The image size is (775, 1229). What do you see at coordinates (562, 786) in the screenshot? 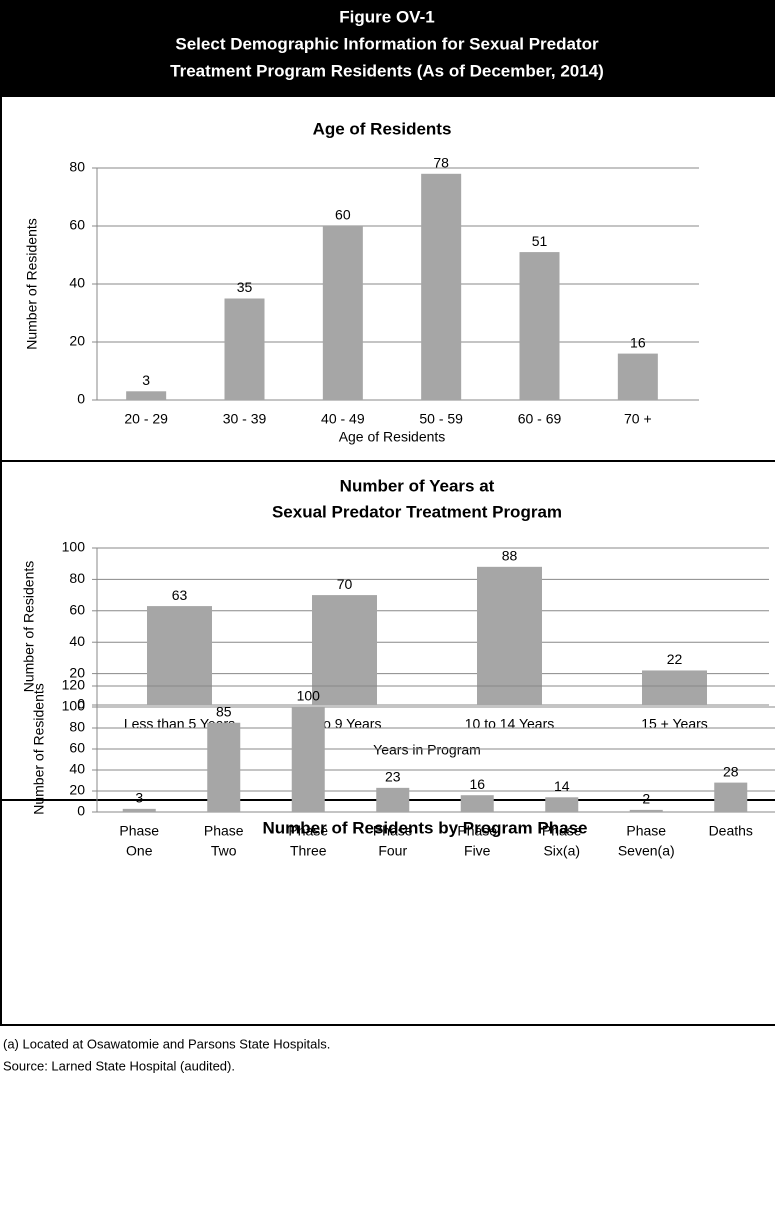
I see `value-label: 14` at bounding box center [562, 786].